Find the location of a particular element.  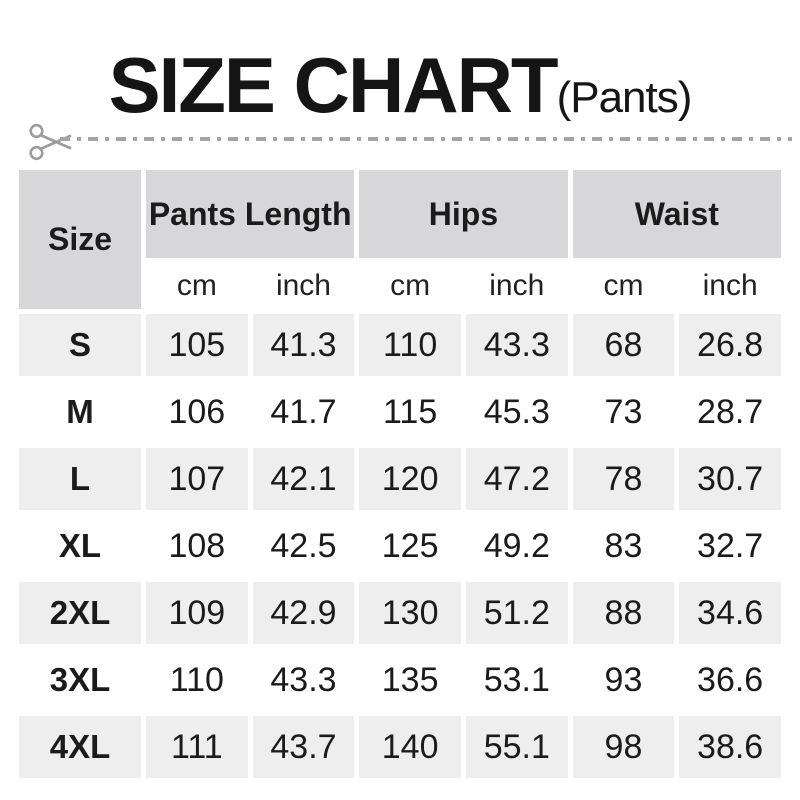

measurement-value: 34.6 is located at coordinates (730, 613).